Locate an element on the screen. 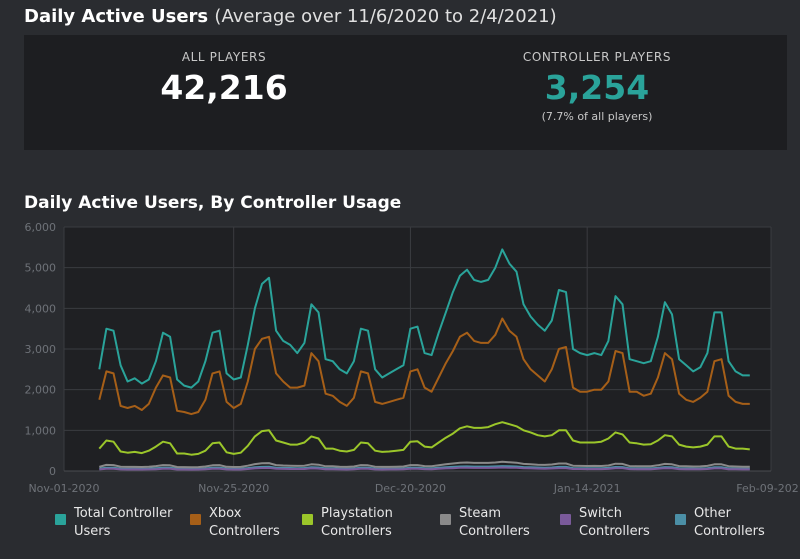 The width and height of the screenshot is (800, 559). page-subtitle: (Average over 11/6/2020 to 2/4/2021) is located at coordinates (385, 16).